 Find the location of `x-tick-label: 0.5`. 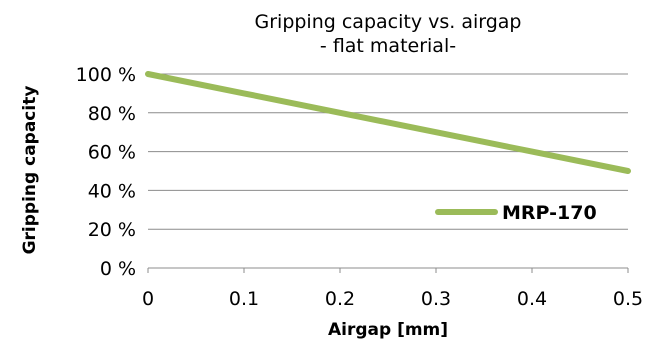

x-tick-label: 0.5 is located at coordinates (628, 299).